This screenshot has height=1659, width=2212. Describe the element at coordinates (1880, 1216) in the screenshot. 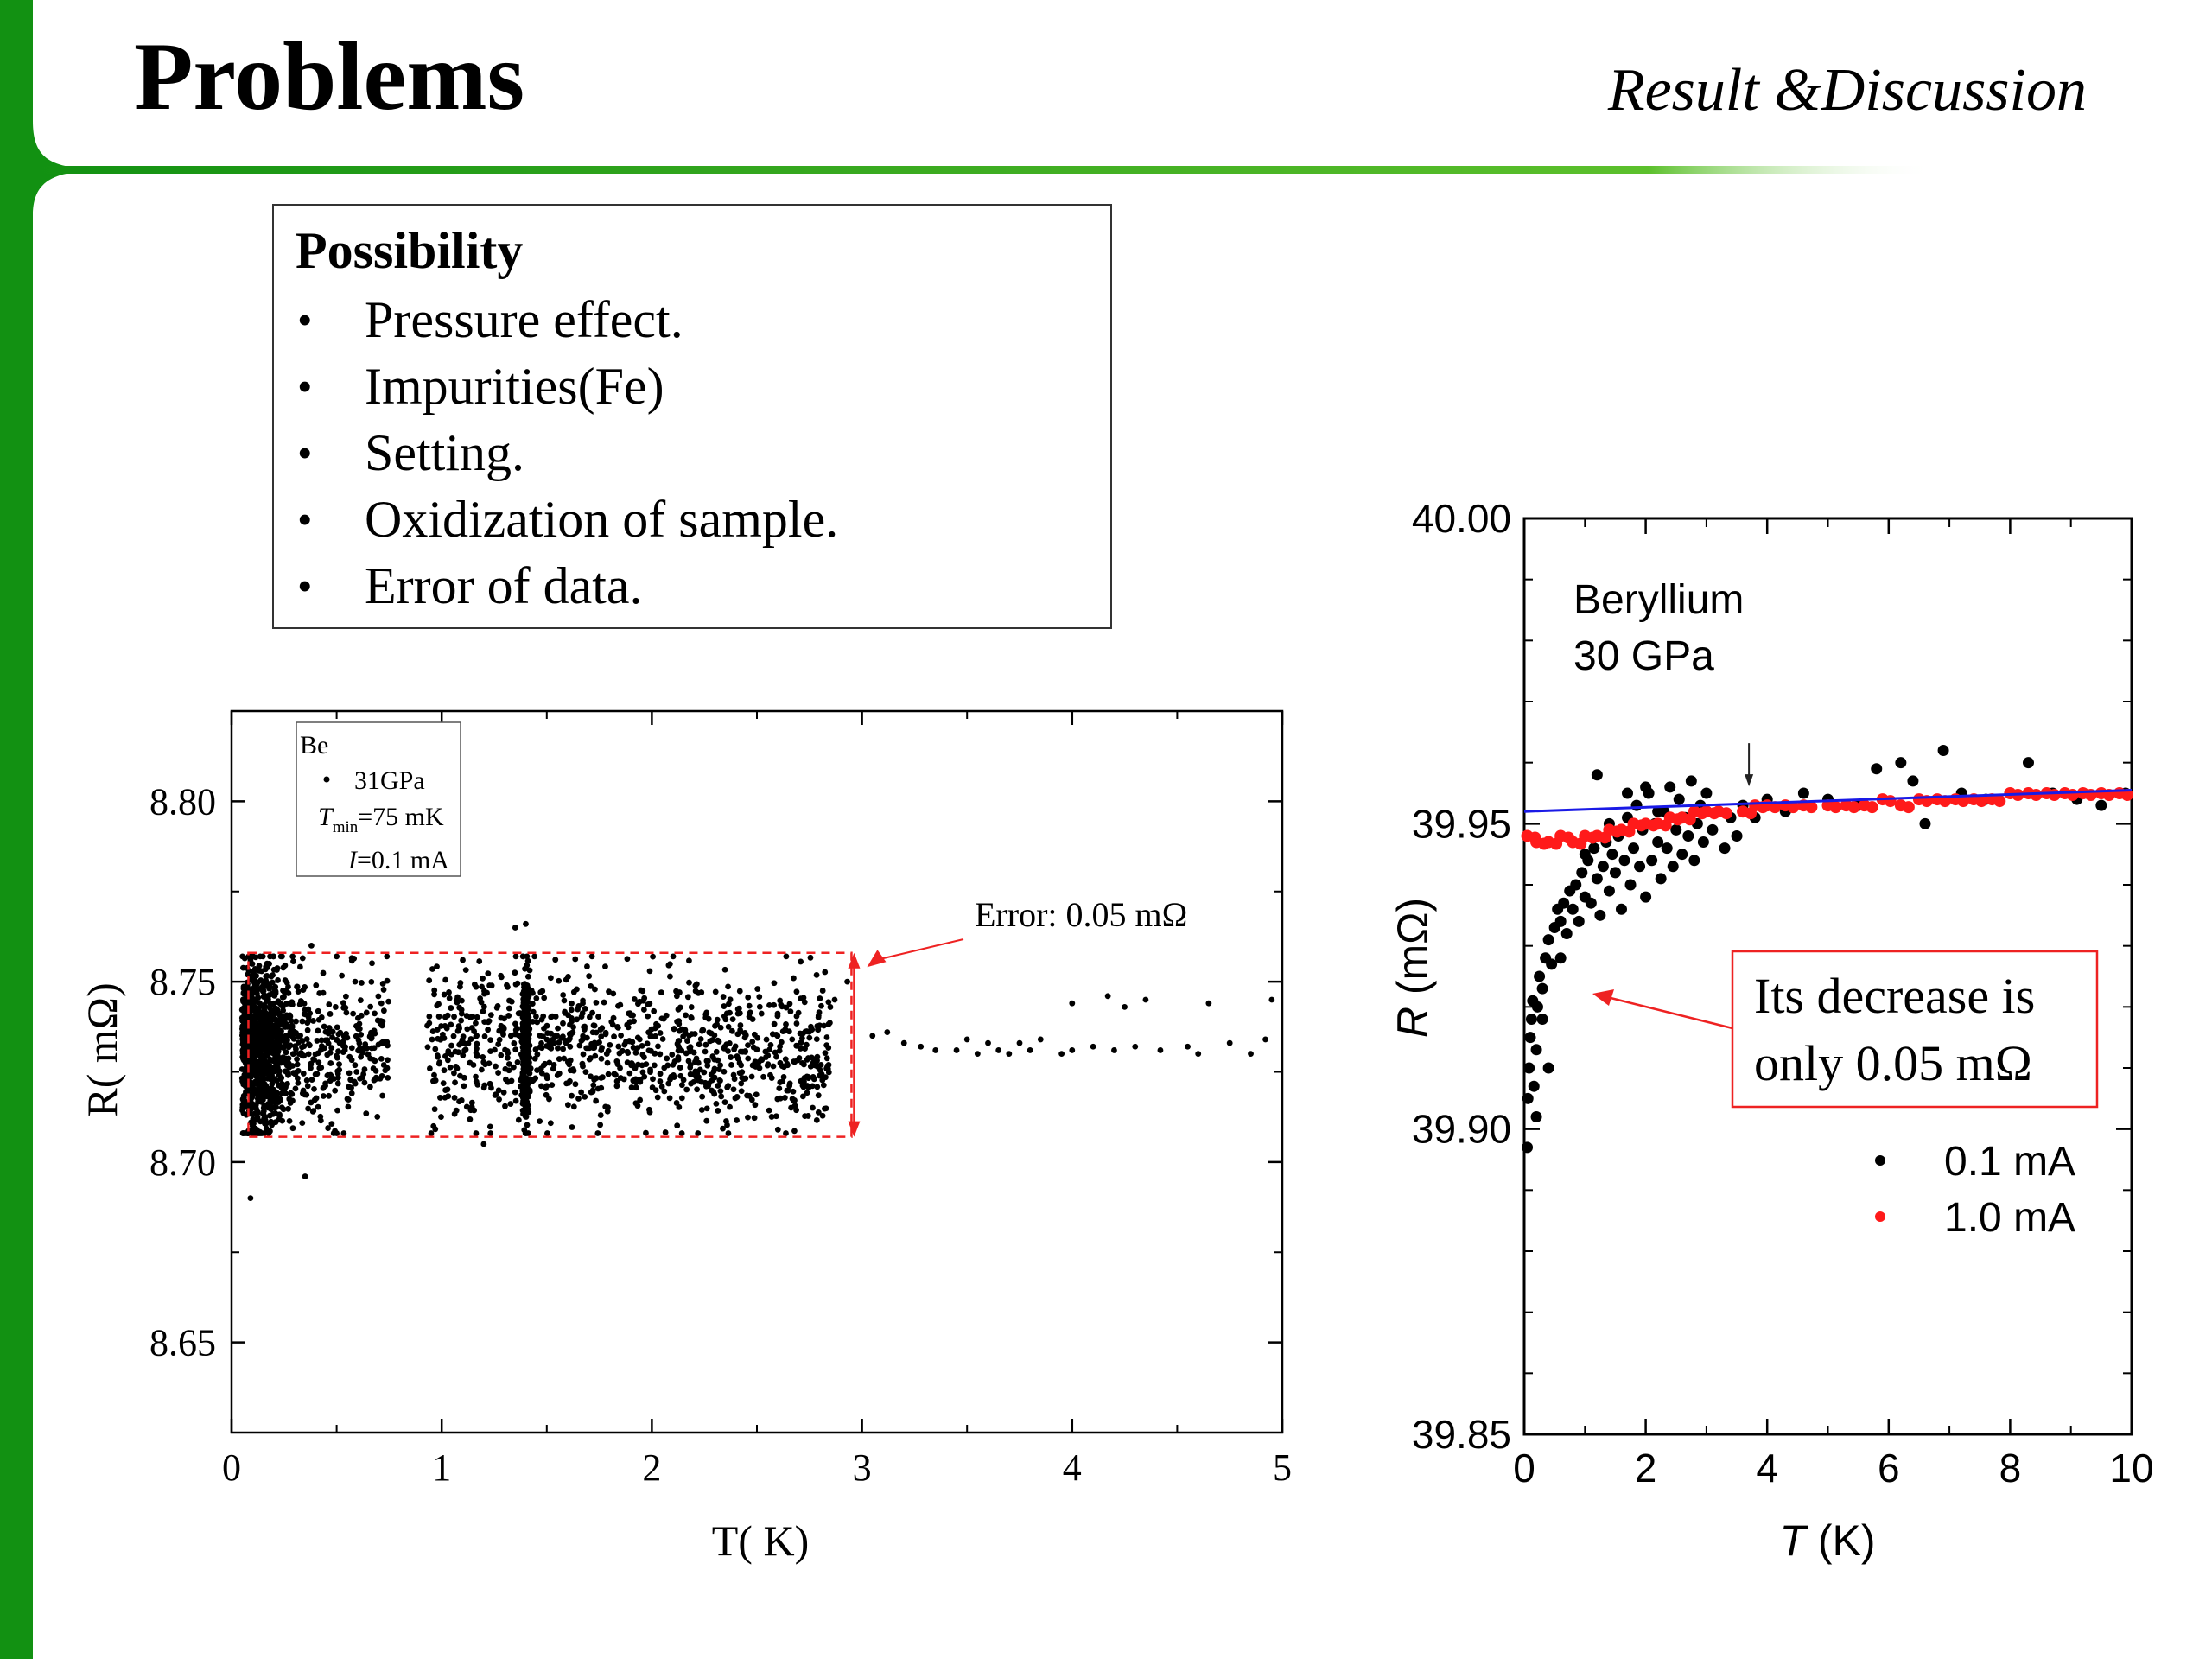

I see `legend-marker-1-0ma` at that location.